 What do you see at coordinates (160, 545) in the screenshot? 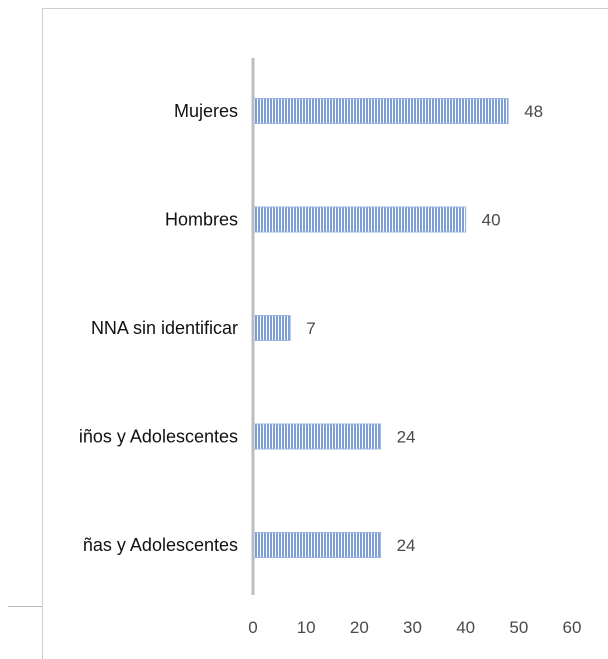
I see `category-label: ñas y Adolescentes` at bounding box center [160, 545].